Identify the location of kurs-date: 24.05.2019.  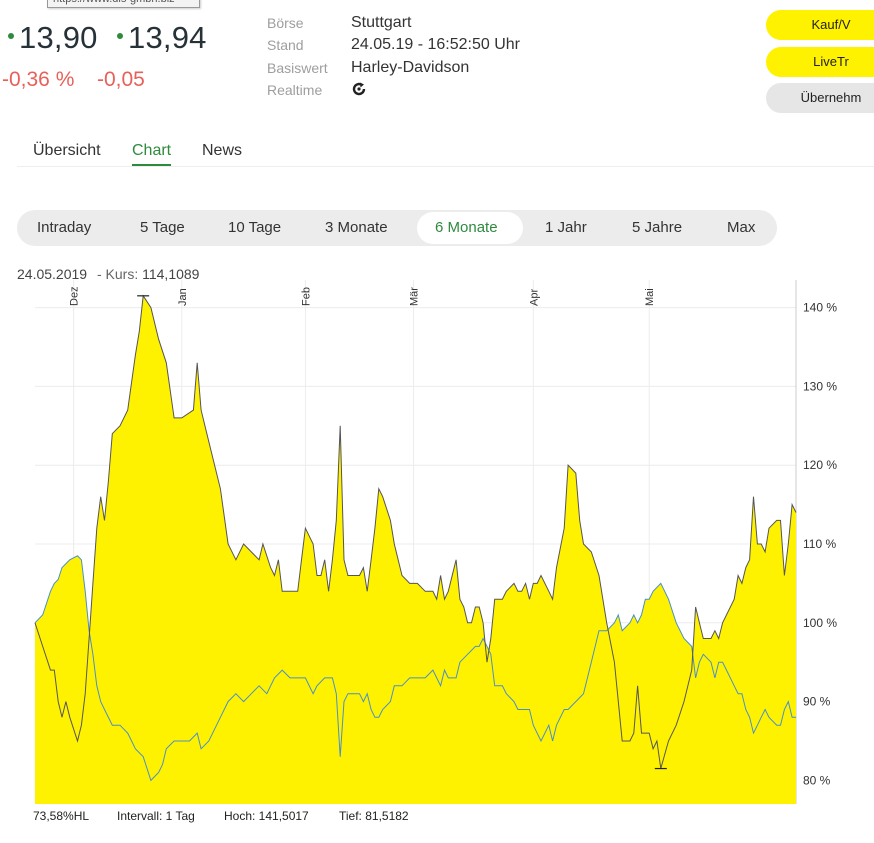
(52, 274).